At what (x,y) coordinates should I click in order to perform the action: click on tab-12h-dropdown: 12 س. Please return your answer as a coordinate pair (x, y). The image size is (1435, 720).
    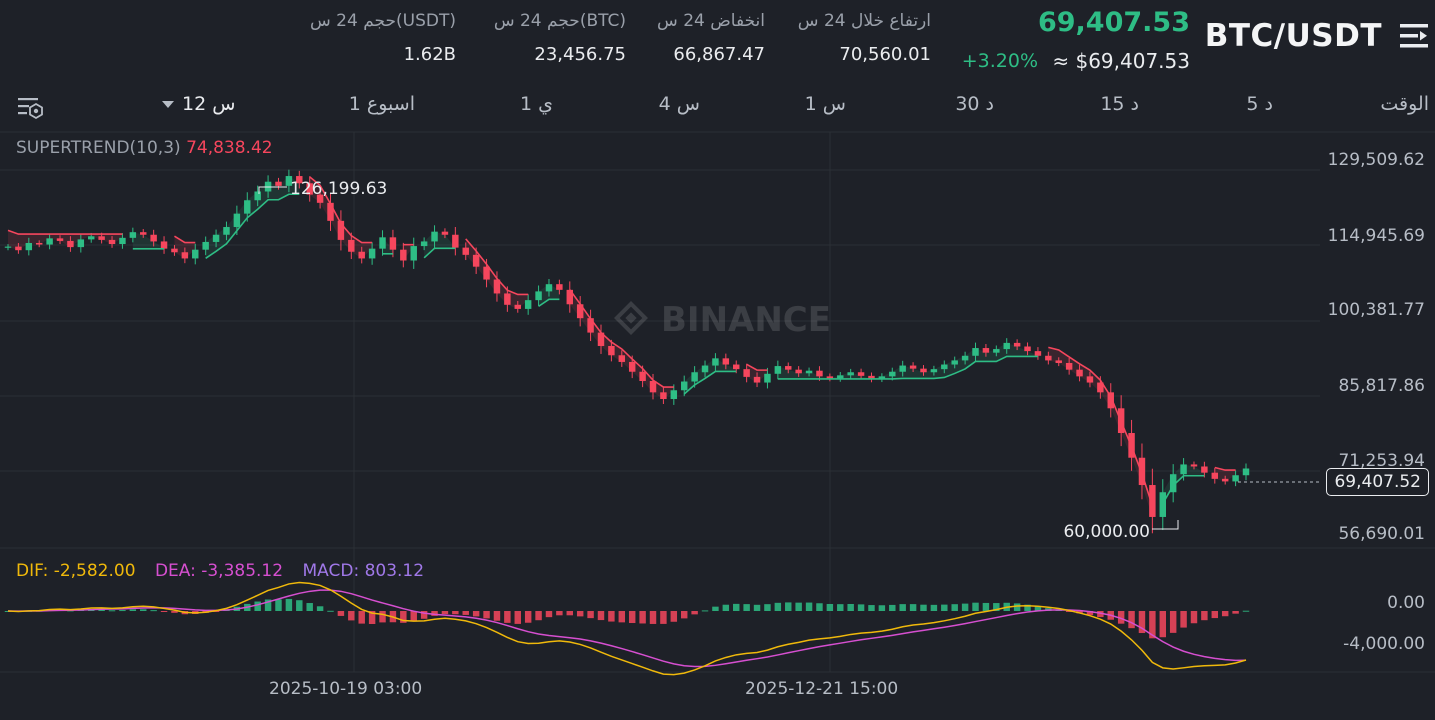
    Looking at the image, I should click on (198, 104).